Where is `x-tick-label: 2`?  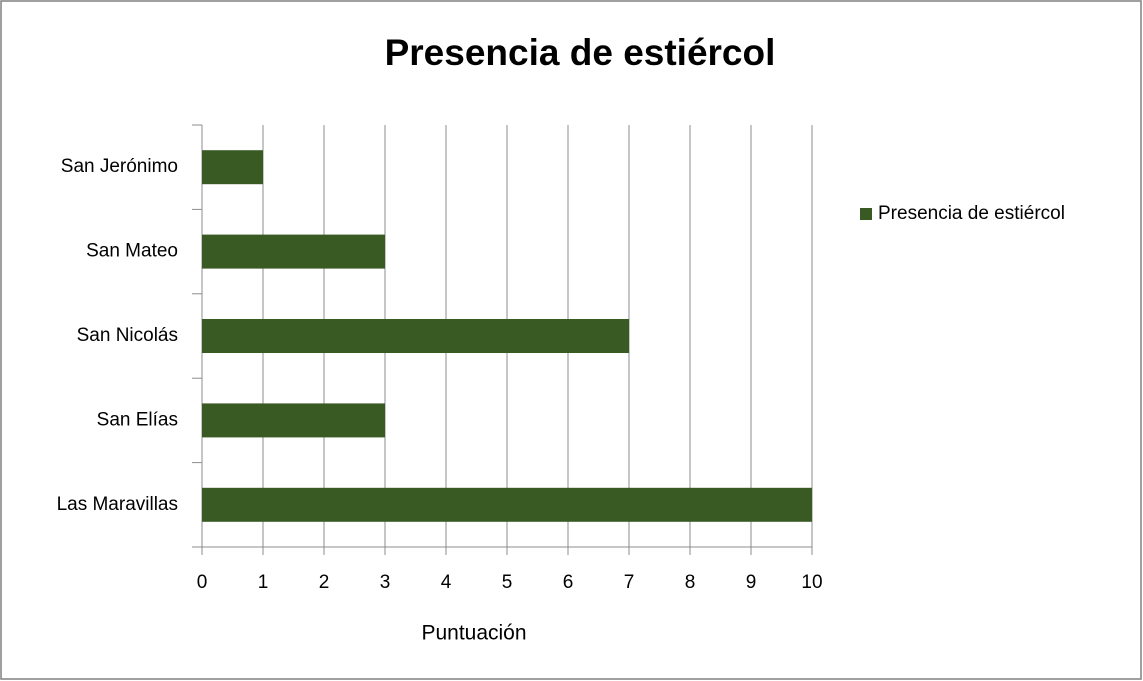
x-tick-label: 2 is located at coordinates (324, 582).